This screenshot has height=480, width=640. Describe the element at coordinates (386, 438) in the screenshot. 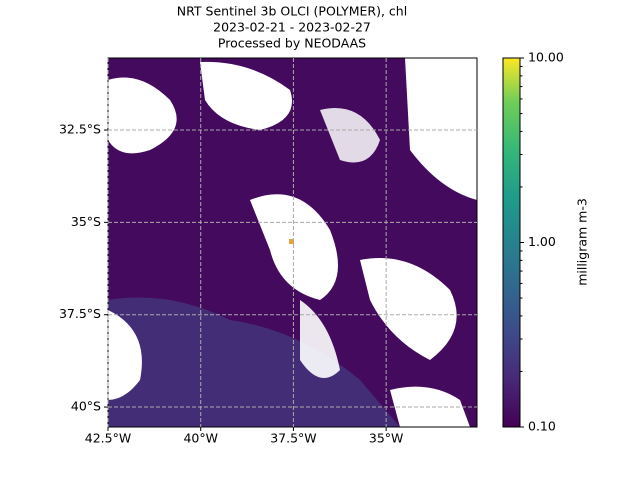

I see `x-tick-label: 35°W` at that location.